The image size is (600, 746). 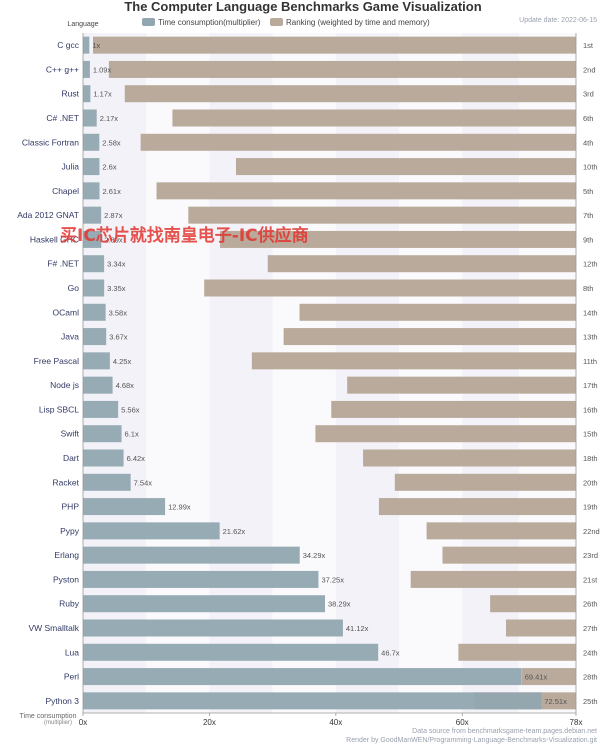 What do you see at coordinates (113, 239) in the screenshot?
I see `time-value-label: 2.89x` at bounding box center [113, 239].